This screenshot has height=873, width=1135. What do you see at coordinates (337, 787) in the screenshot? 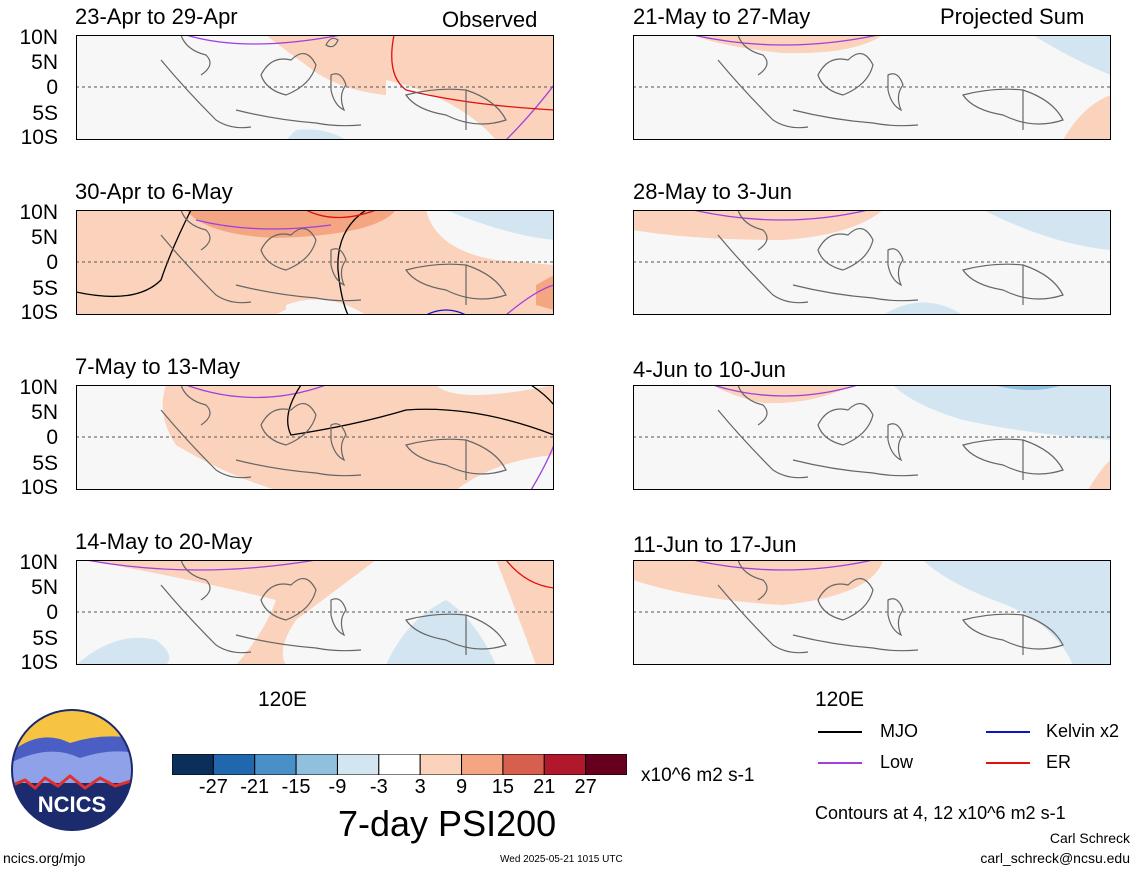
I see `colorbar-tick-label: -9` at bounding box center [337, 787].